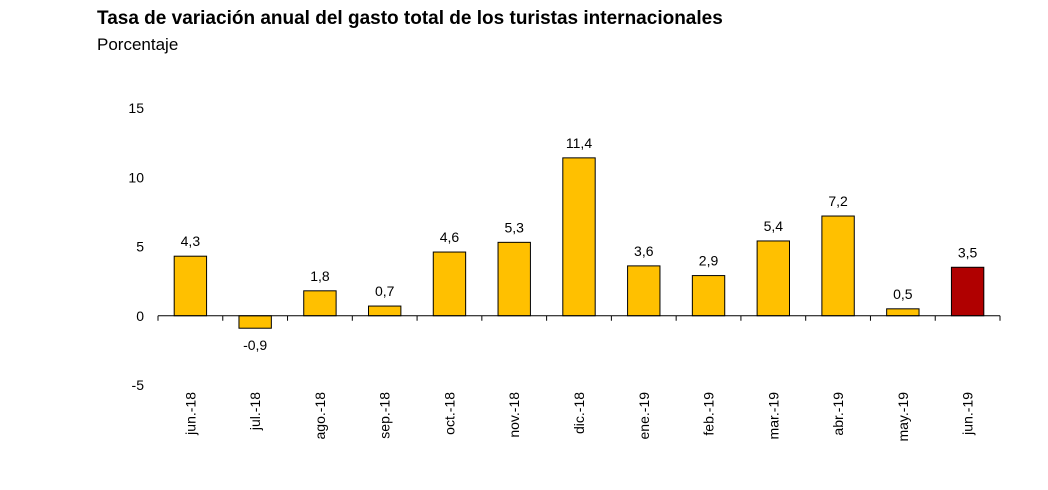 This screenshot has height=490, width=1048. Describe the element at coordinates (774, 226) in the screenshot. I see `data-label: 5,4` at that location.